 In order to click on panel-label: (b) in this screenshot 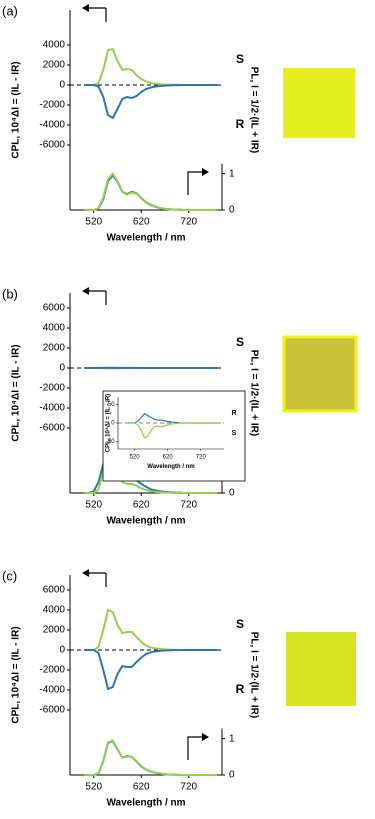, I will do `click(10, 293)`.